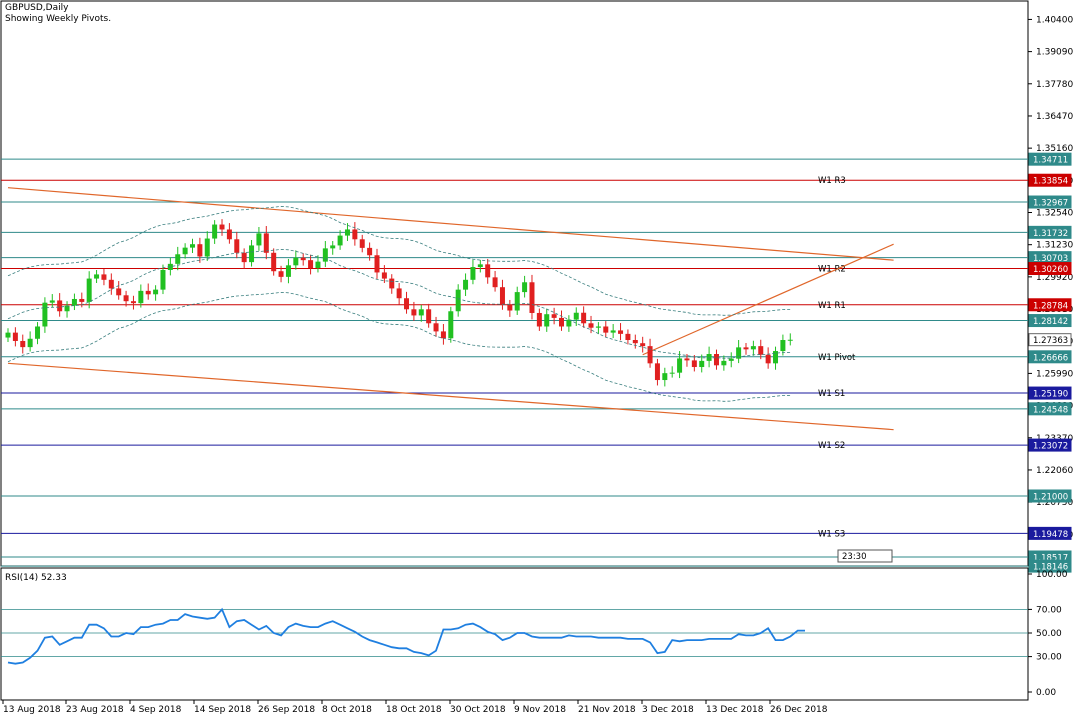 Image resolution: width=1080 pixels, height=720 pixels. What do you see at coordinates (1054, 278) in the screenshot?
I see `price-axis-label: 1.29920` at bounding box center [1054, 278].